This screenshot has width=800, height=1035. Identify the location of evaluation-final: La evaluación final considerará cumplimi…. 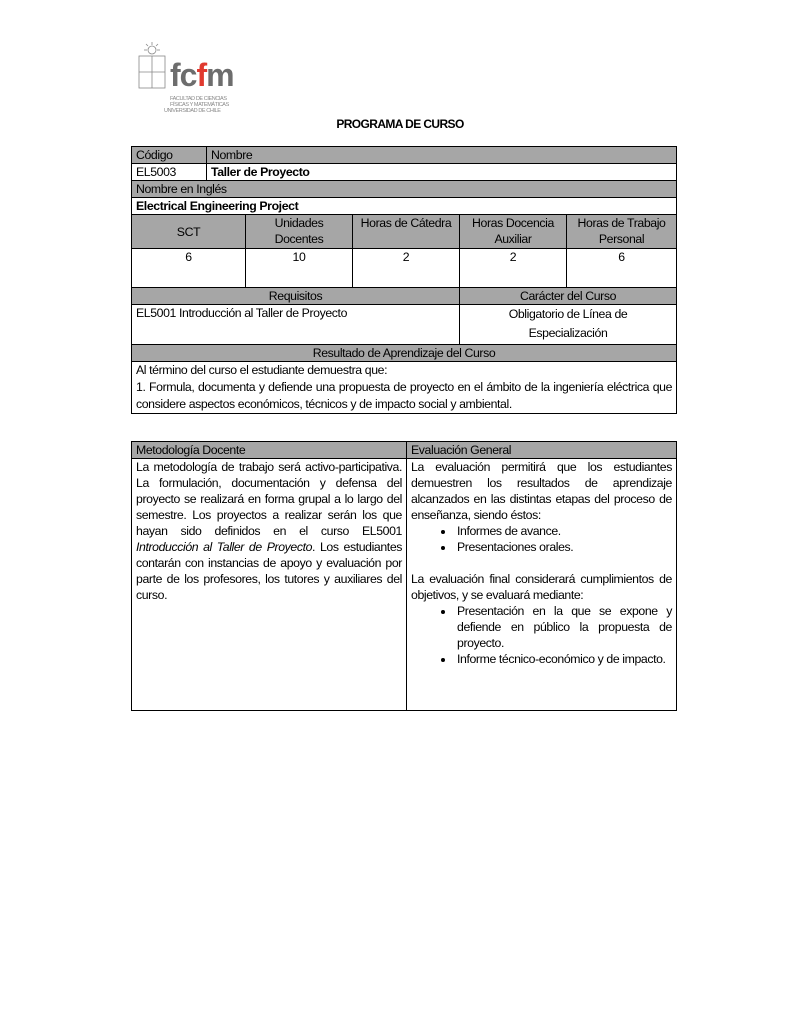
(541, 587).